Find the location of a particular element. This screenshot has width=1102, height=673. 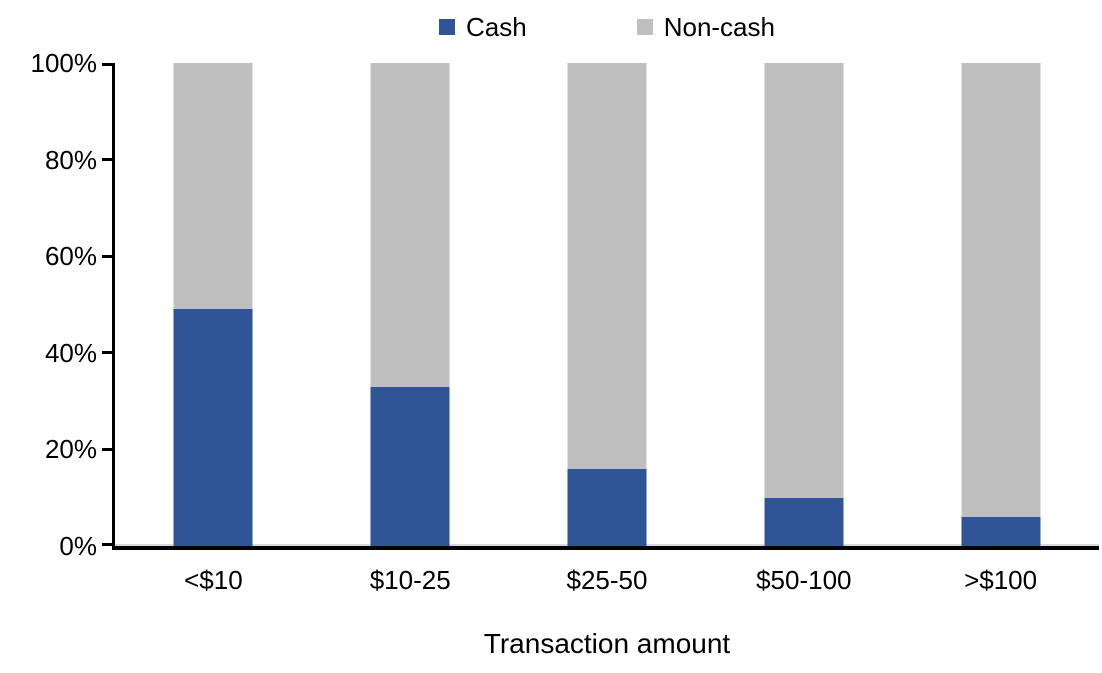

y-tick-label: 80% is located at coordinates (70, 159).